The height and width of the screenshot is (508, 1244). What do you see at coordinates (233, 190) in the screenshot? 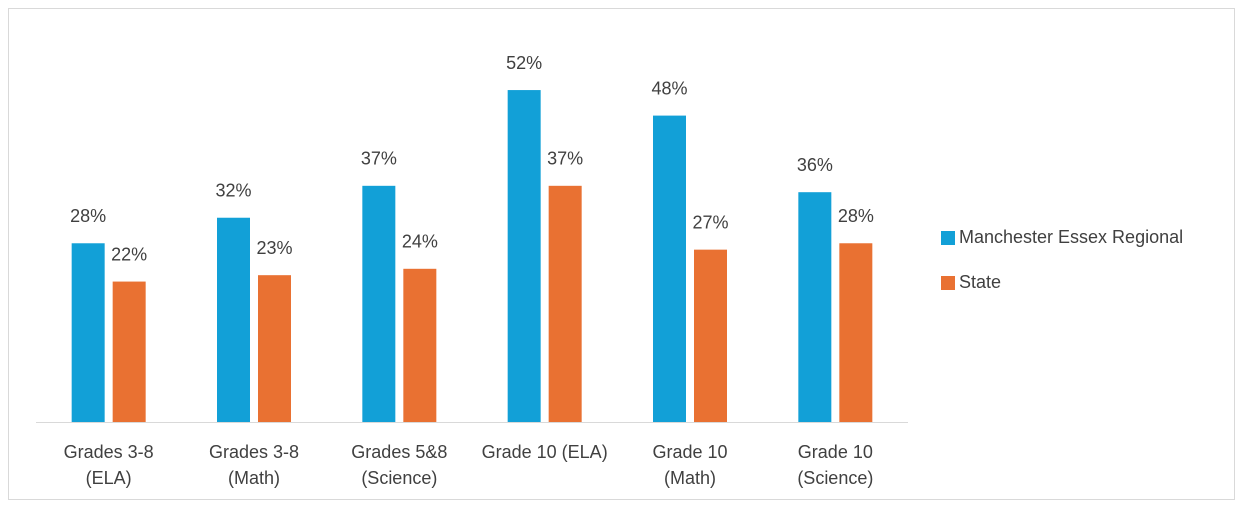
I see `data-label: 32%` at bounding box center [233, 190].